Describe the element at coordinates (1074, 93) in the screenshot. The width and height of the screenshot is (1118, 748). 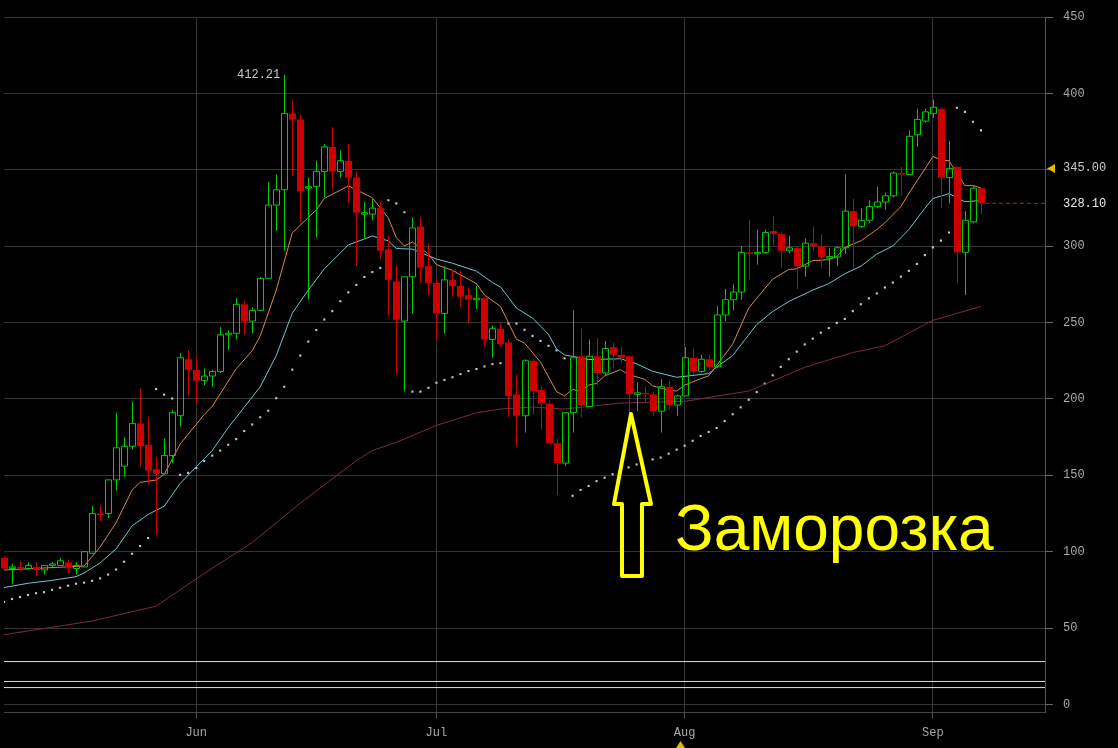
I see `y-tick-label: 400` at that location.